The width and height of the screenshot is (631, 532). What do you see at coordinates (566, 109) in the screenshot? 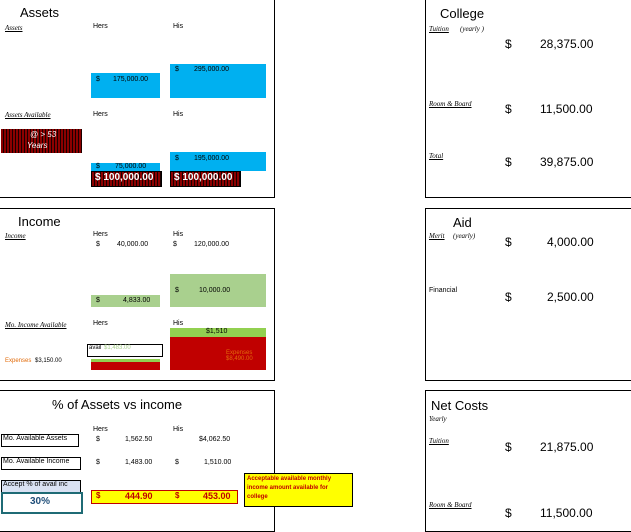
I see `room-value: 11,500.00` at bounding box center [566, 109].